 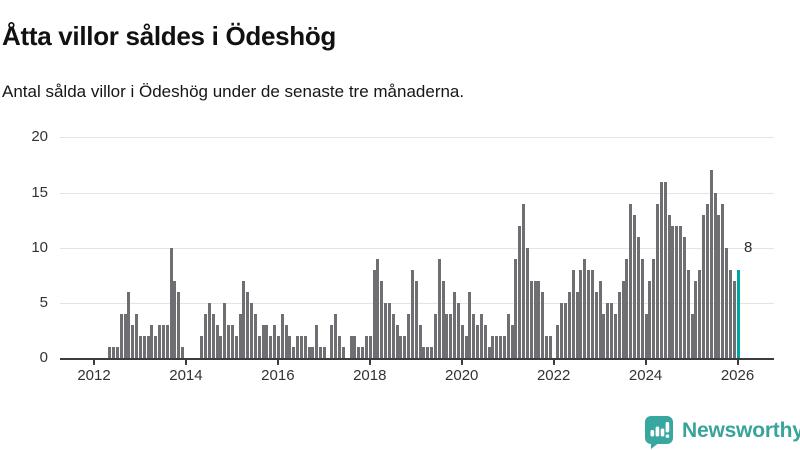 I want to click on page-title: Åtta villor såldes i Ödeshög, so click(x=169, y=36).